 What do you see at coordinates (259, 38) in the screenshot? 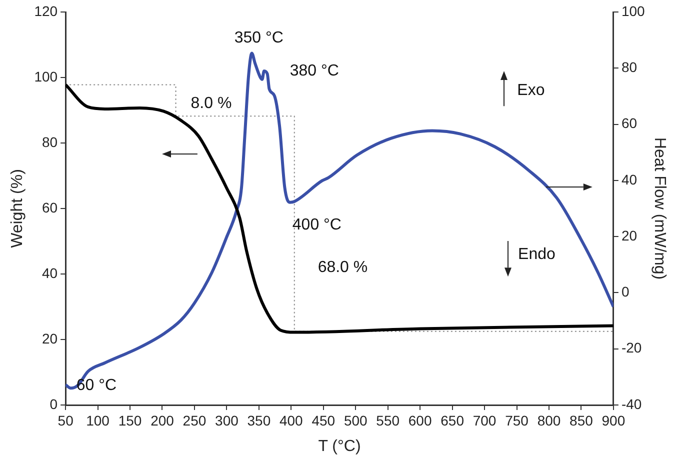
I see `annotation: 350 °C` at bounding box center [259, 38].